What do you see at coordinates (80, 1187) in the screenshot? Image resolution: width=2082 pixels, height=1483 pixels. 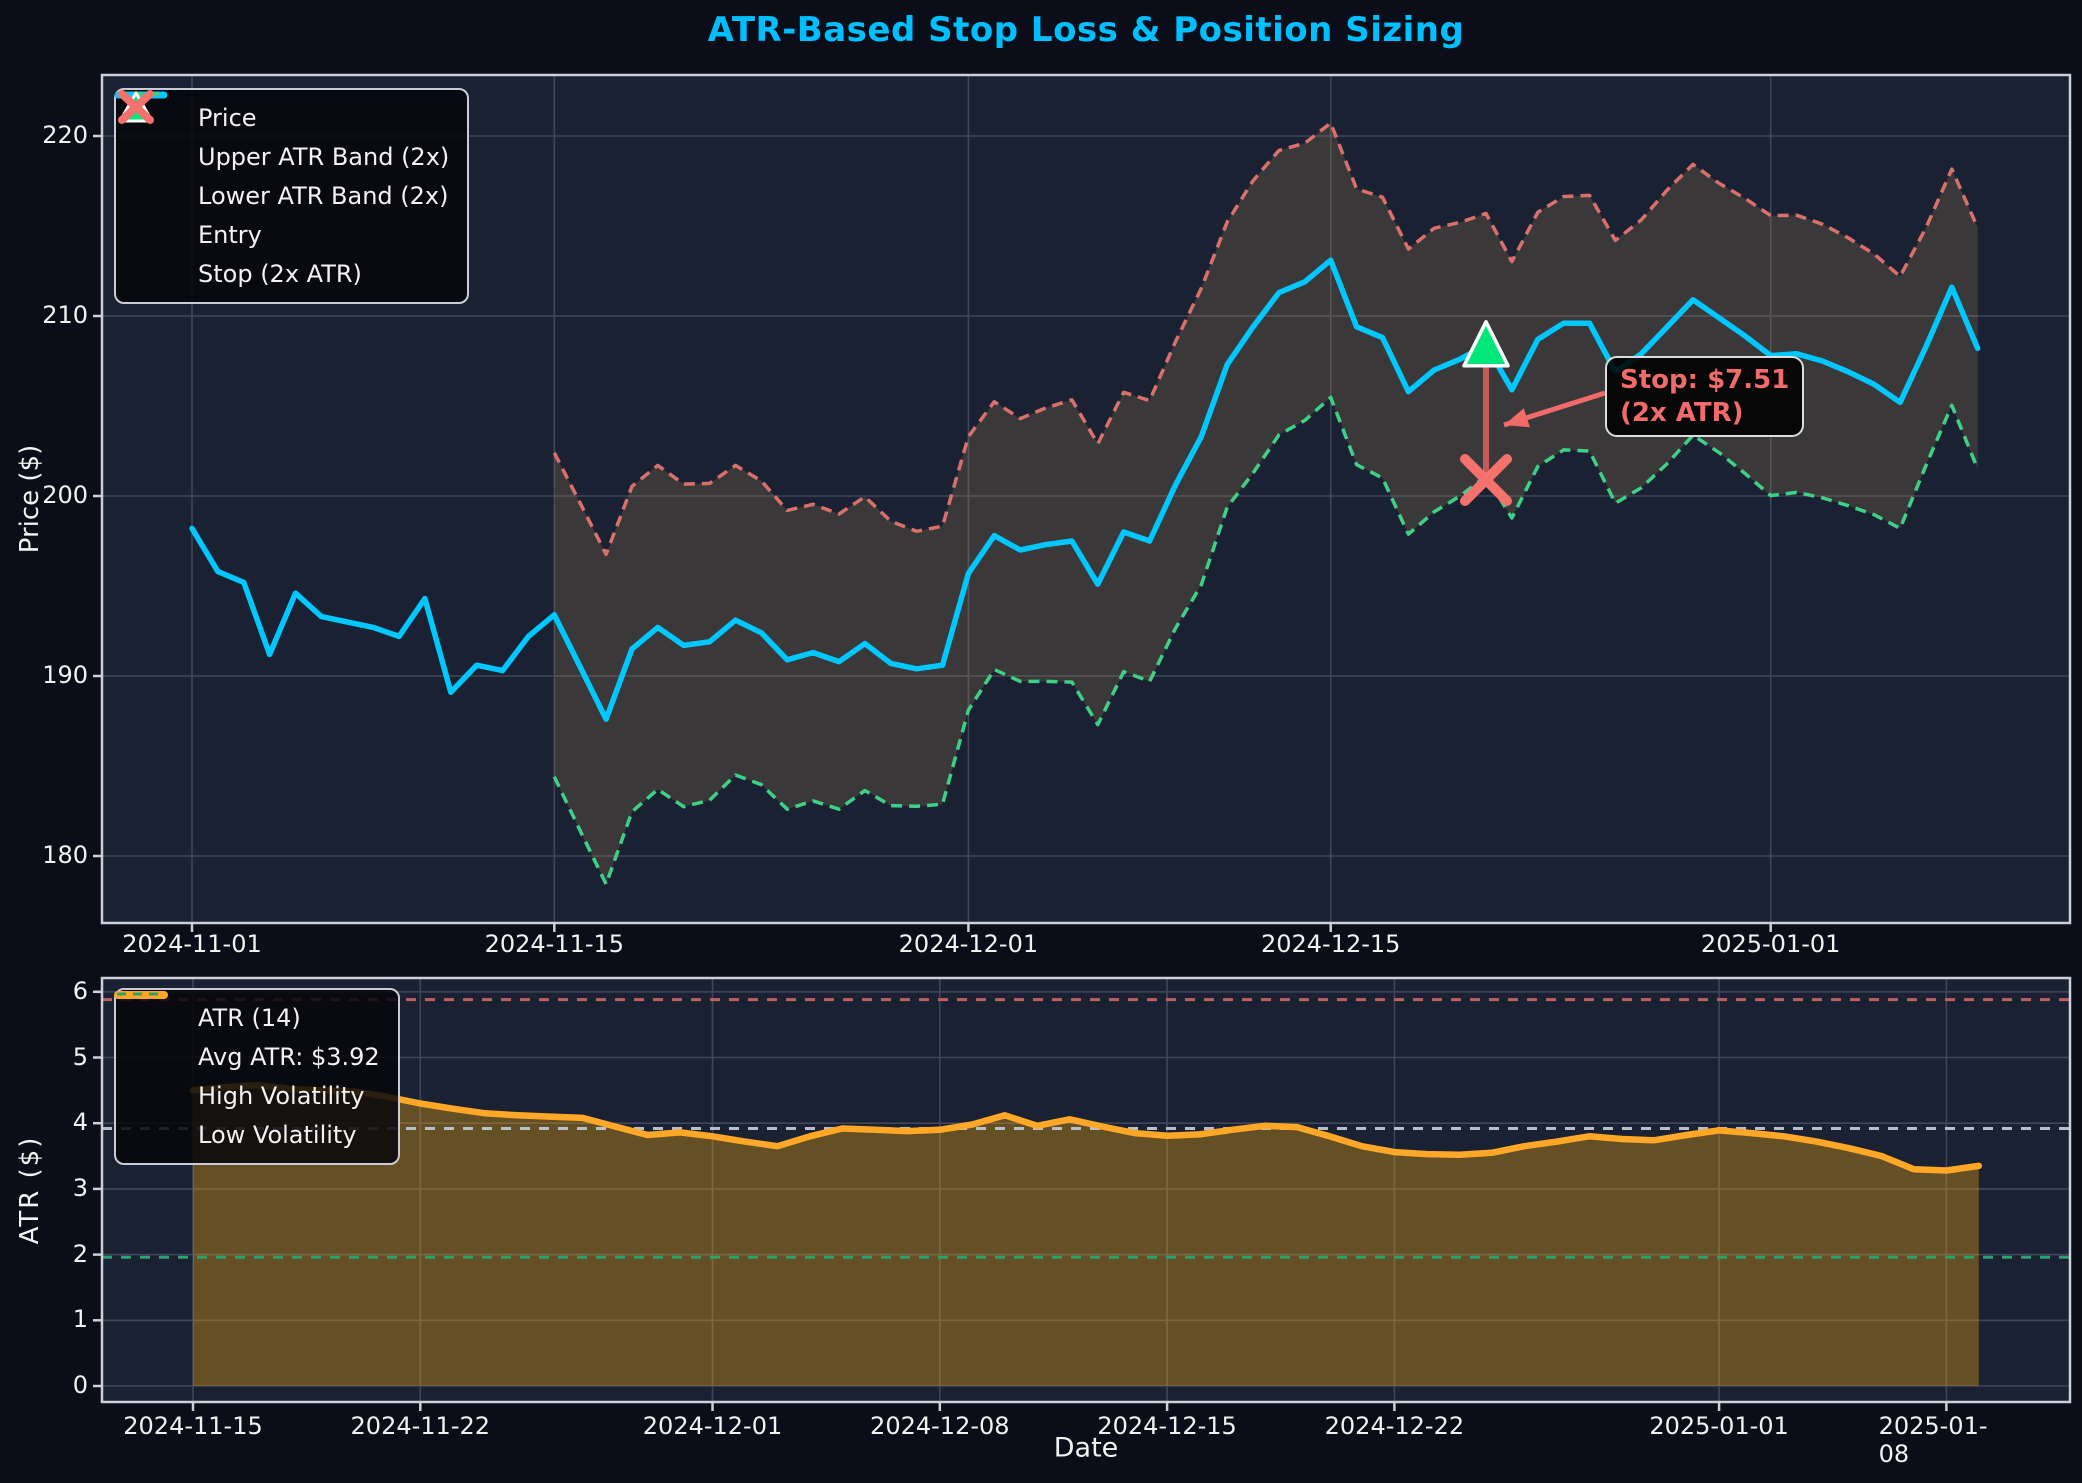 I see `atr-y-tick-label: 3` at bounding box center [80, 1187].